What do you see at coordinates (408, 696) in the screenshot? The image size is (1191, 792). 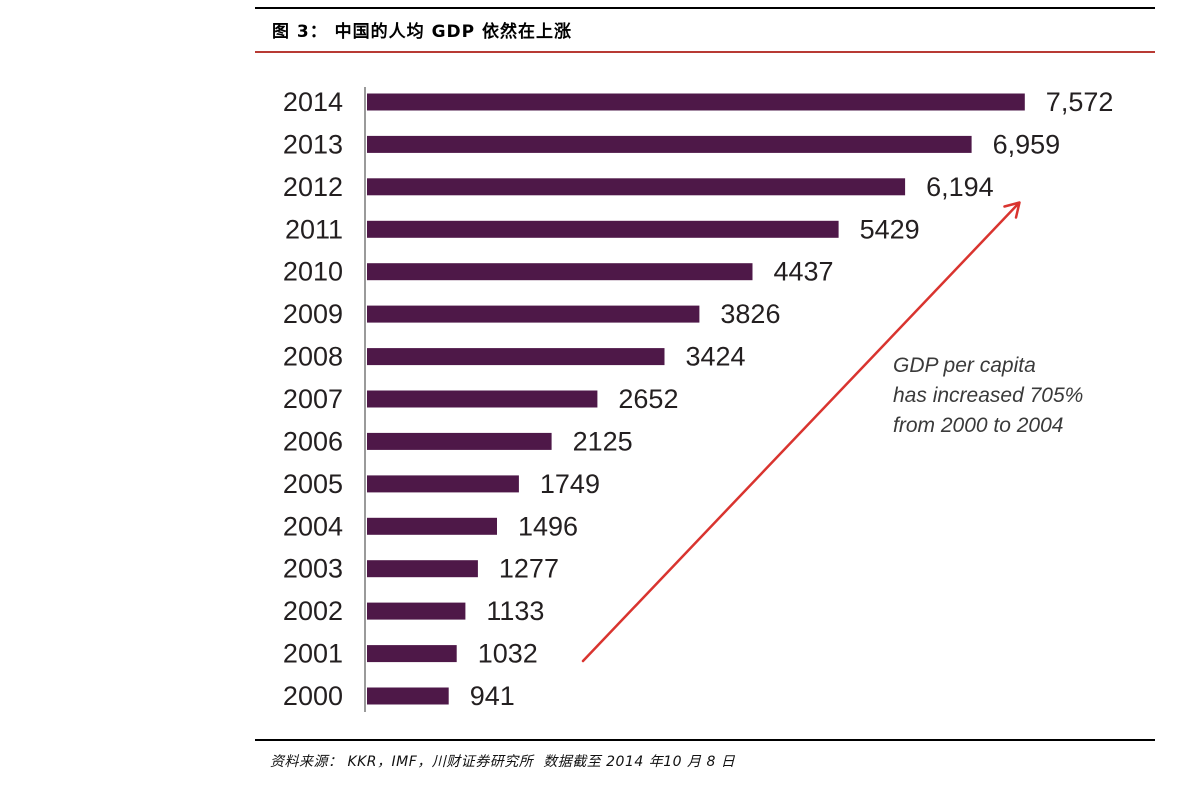 I see `bar-2000` at bounding box center [408, 696].